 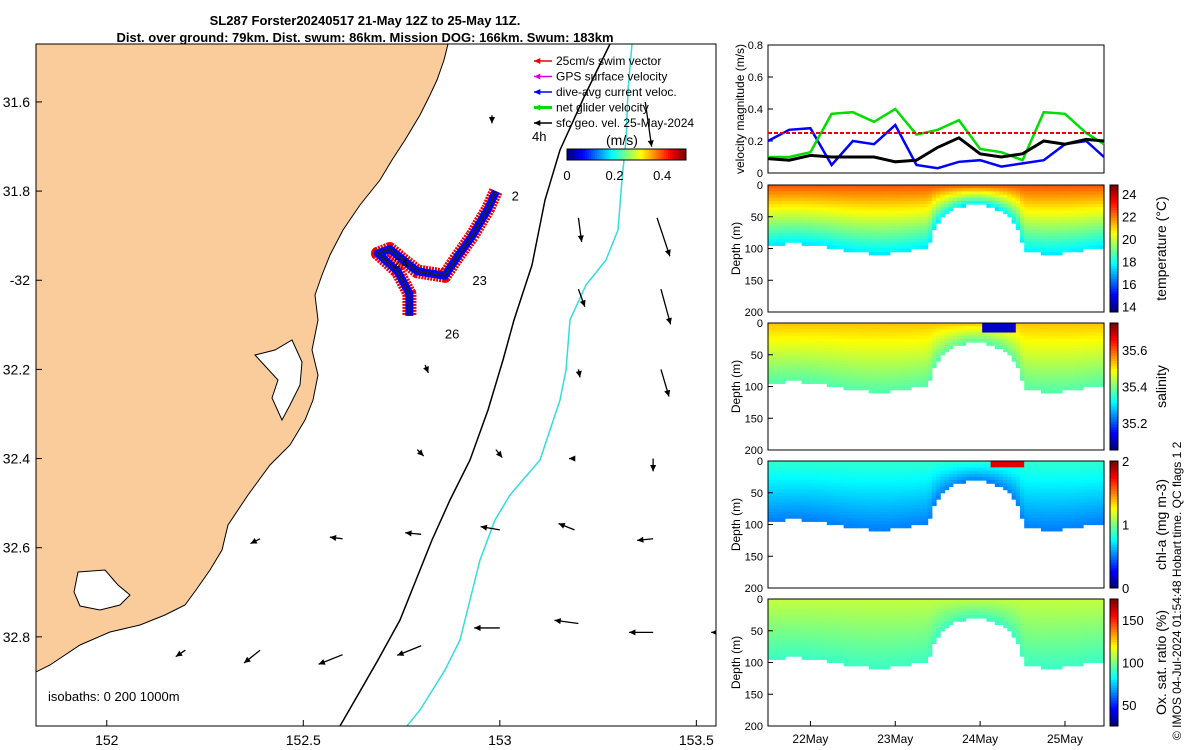 I want to click on isobath-legend: isobaths: 0 200 1000m, so click(x=114, y=696).